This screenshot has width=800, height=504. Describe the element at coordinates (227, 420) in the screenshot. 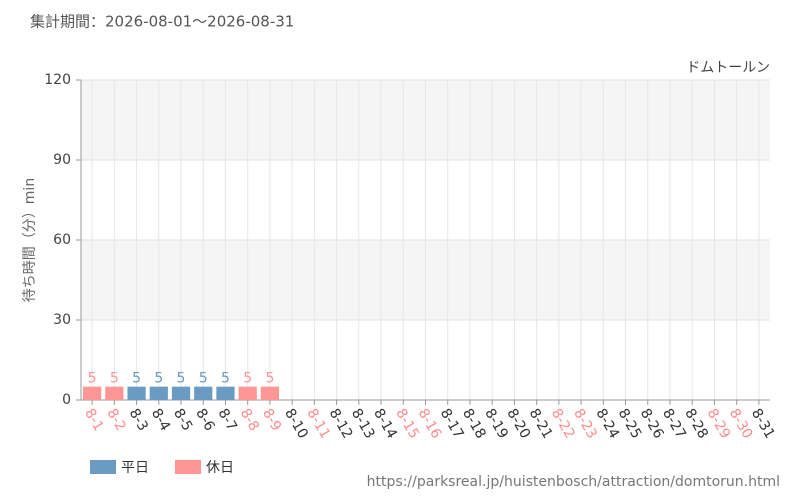

I see `x-tick-label: 8-7` at that location.